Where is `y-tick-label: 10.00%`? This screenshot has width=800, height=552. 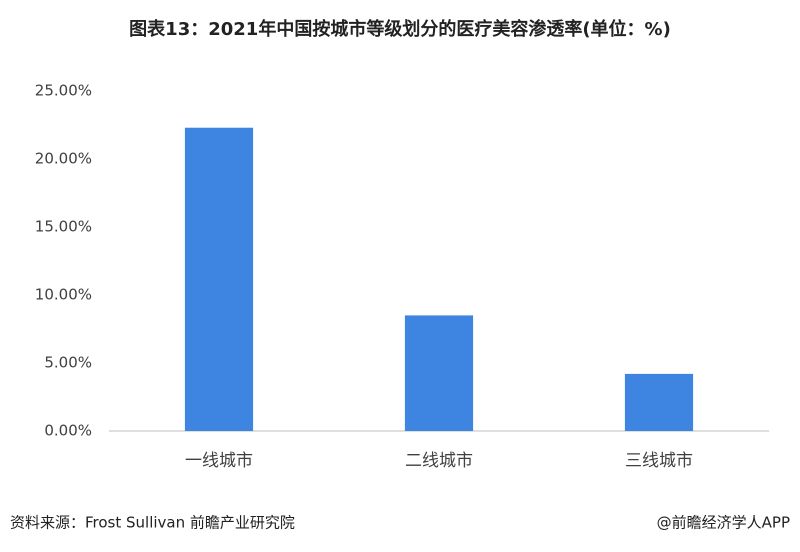 y-tick-label: 10.00% is located at coordinates (63, 295).